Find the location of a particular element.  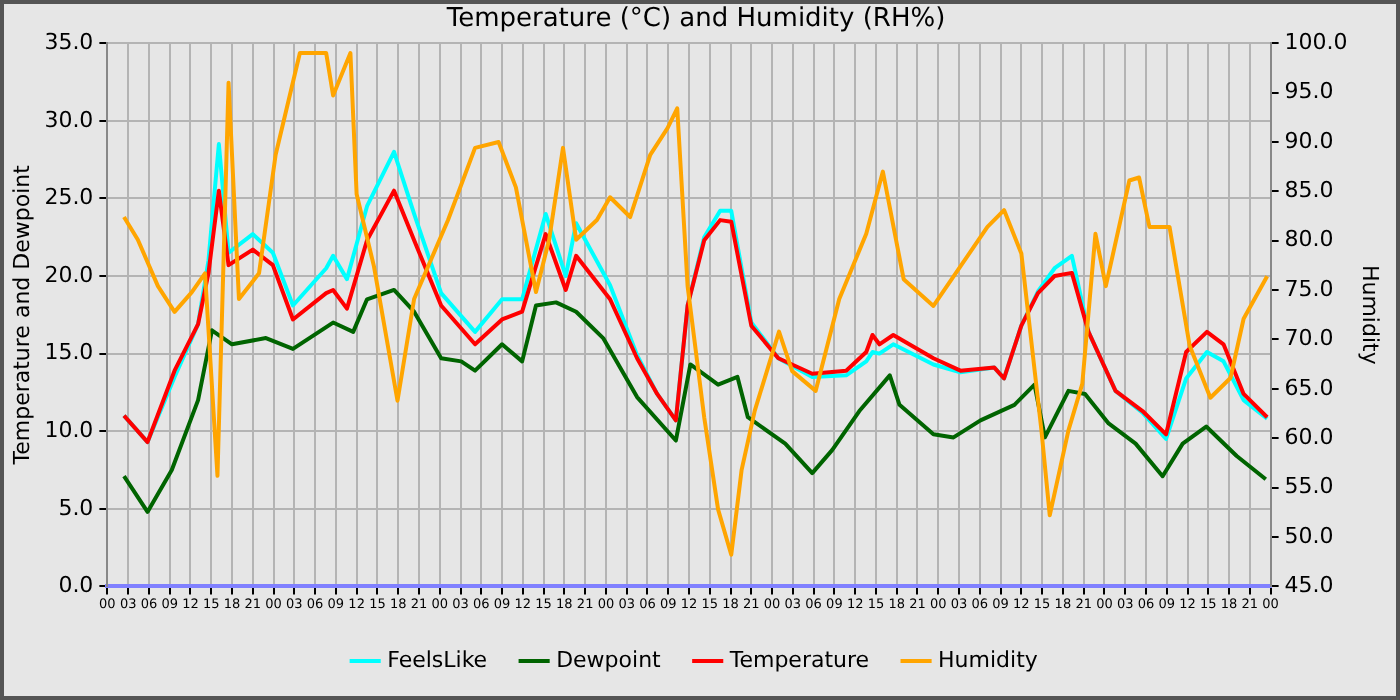

y2-tick-label: 85.0 is located at coordinates (1309, 190).